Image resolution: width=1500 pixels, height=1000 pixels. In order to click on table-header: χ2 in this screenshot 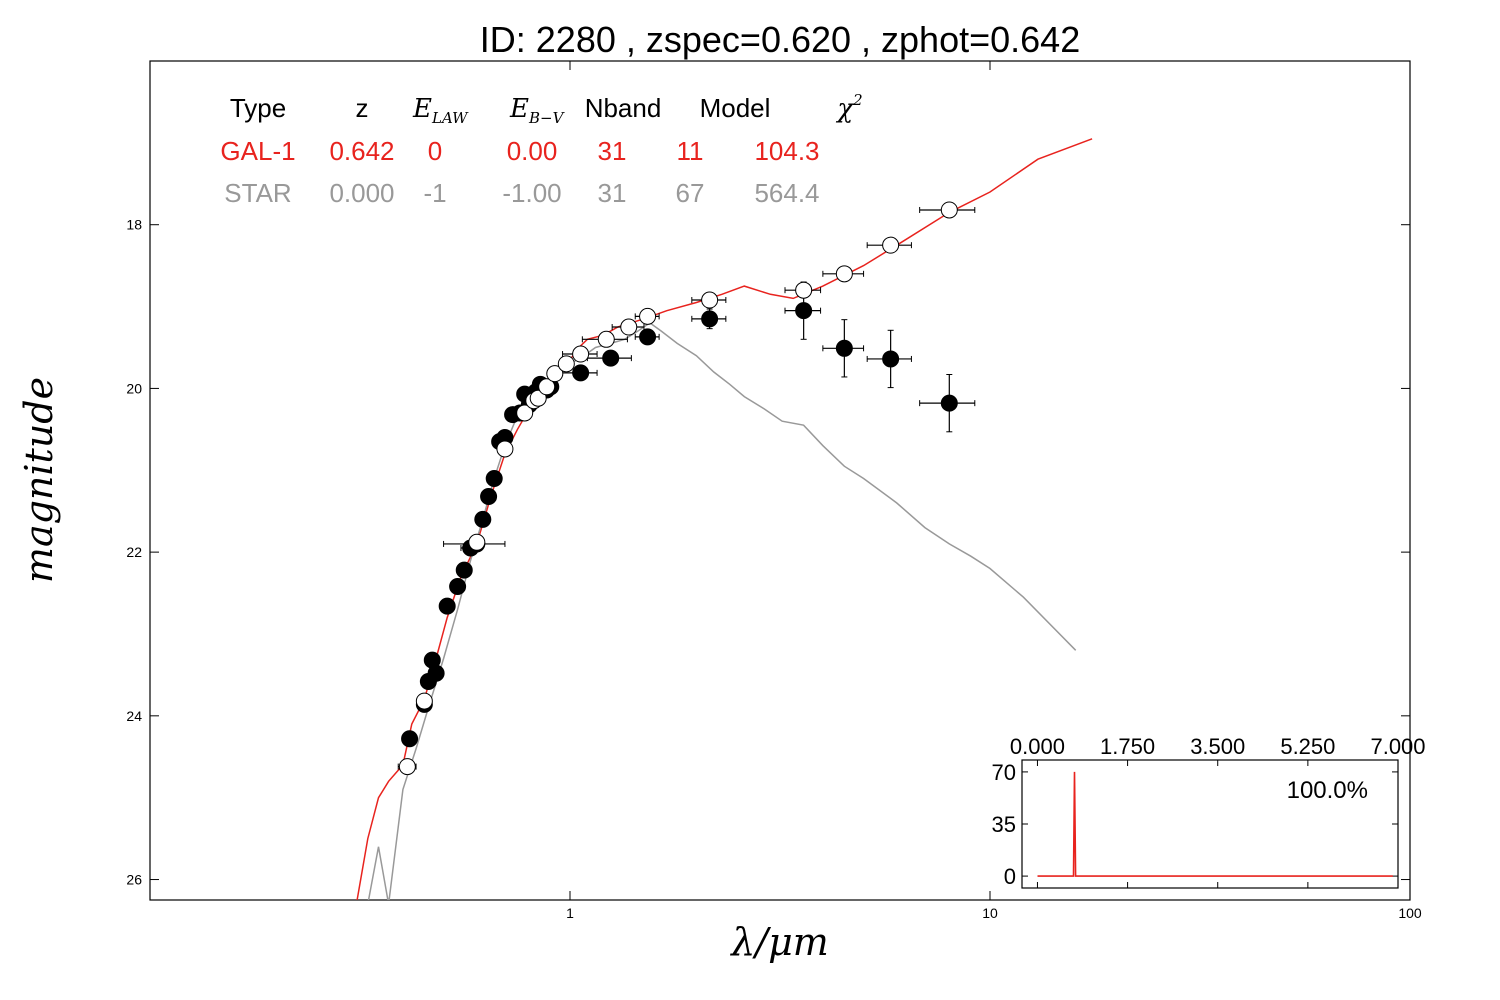, I will do `click(848, 107)`.